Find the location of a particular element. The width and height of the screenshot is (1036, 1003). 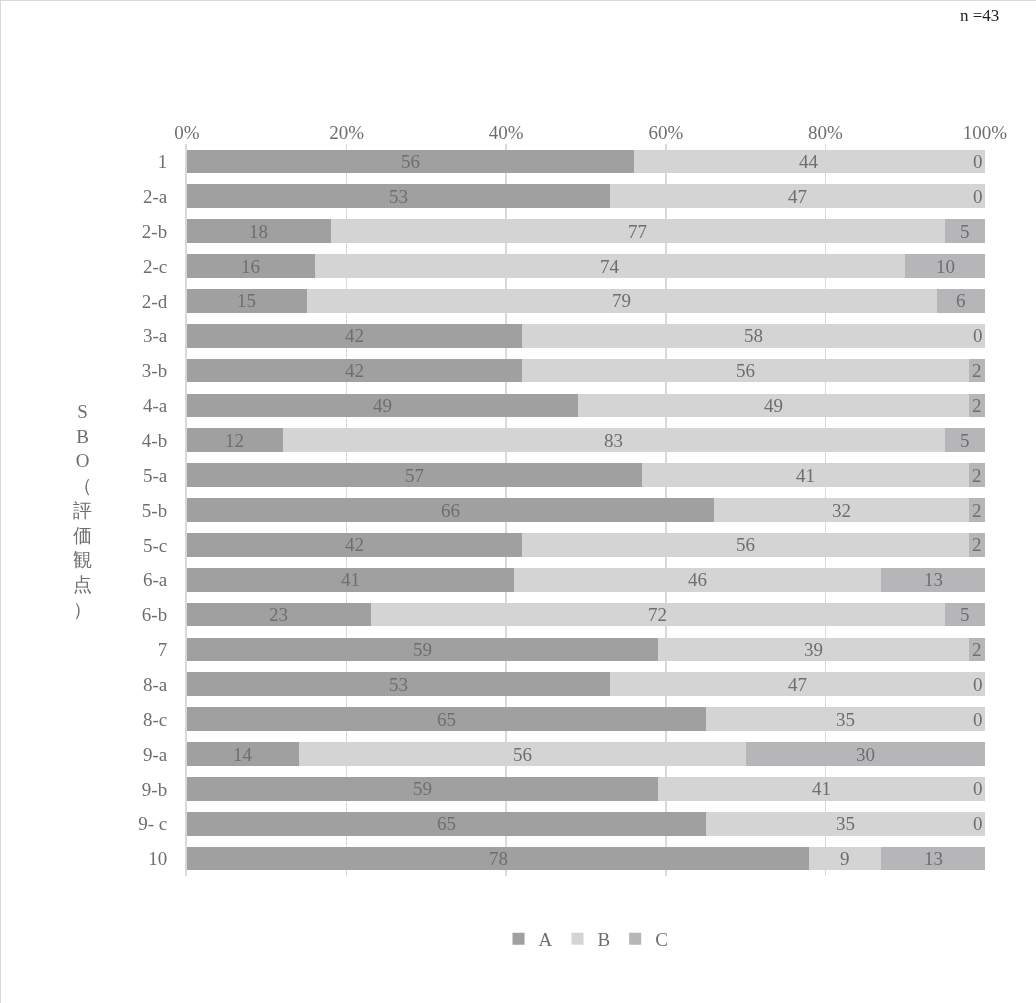

legend-label: A is located at coordinates (545, 940).